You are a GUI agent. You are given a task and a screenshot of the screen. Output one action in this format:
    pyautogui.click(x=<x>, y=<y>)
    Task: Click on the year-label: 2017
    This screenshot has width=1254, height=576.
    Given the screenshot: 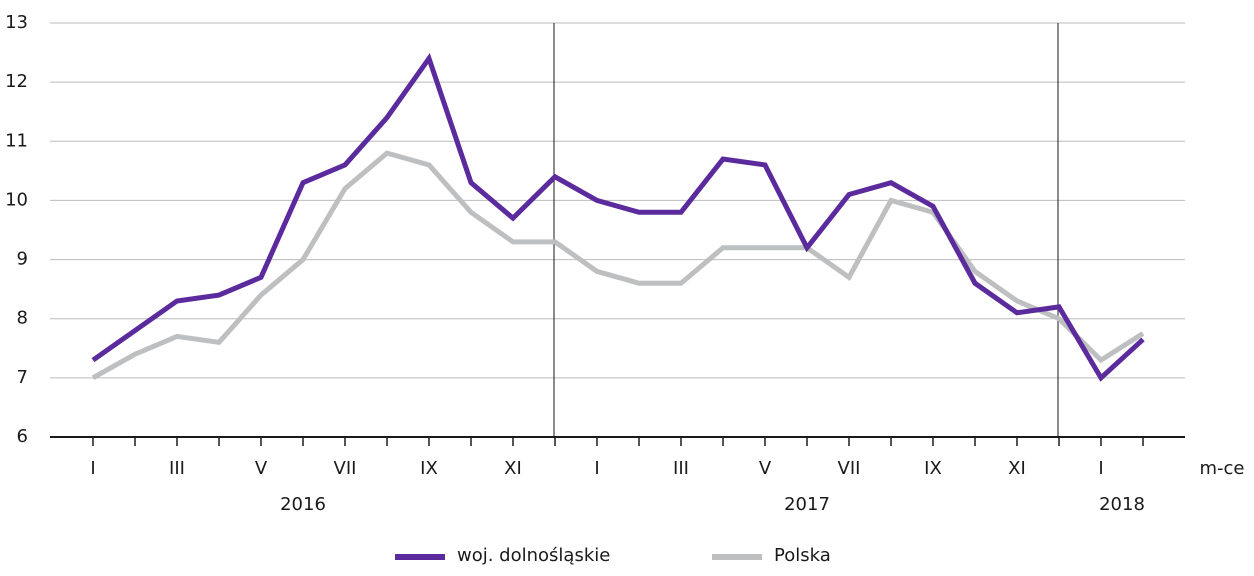 What is the action you would take?
    pyautogui.click(x=807, y=504)
    